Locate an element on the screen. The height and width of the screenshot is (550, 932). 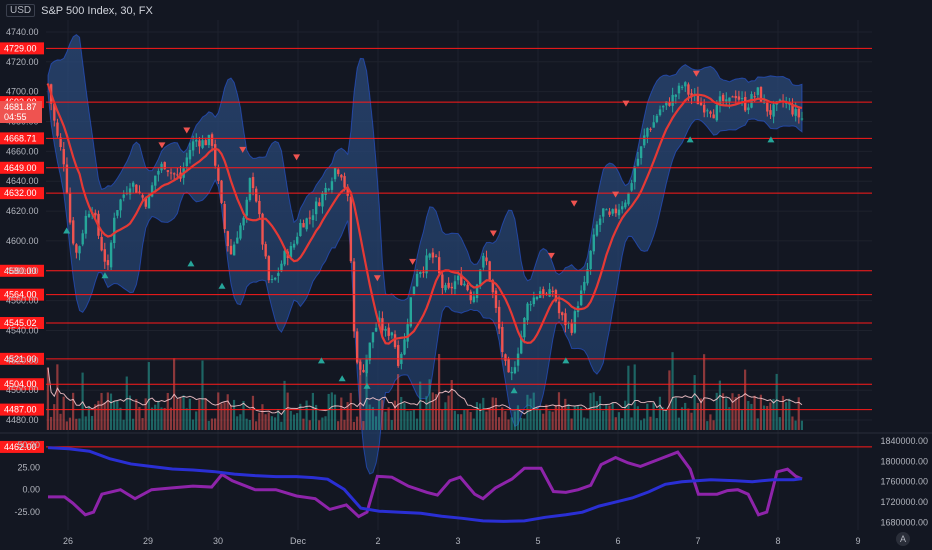
y-tick-label: 4720.00 is located at coordinates (22, 62).